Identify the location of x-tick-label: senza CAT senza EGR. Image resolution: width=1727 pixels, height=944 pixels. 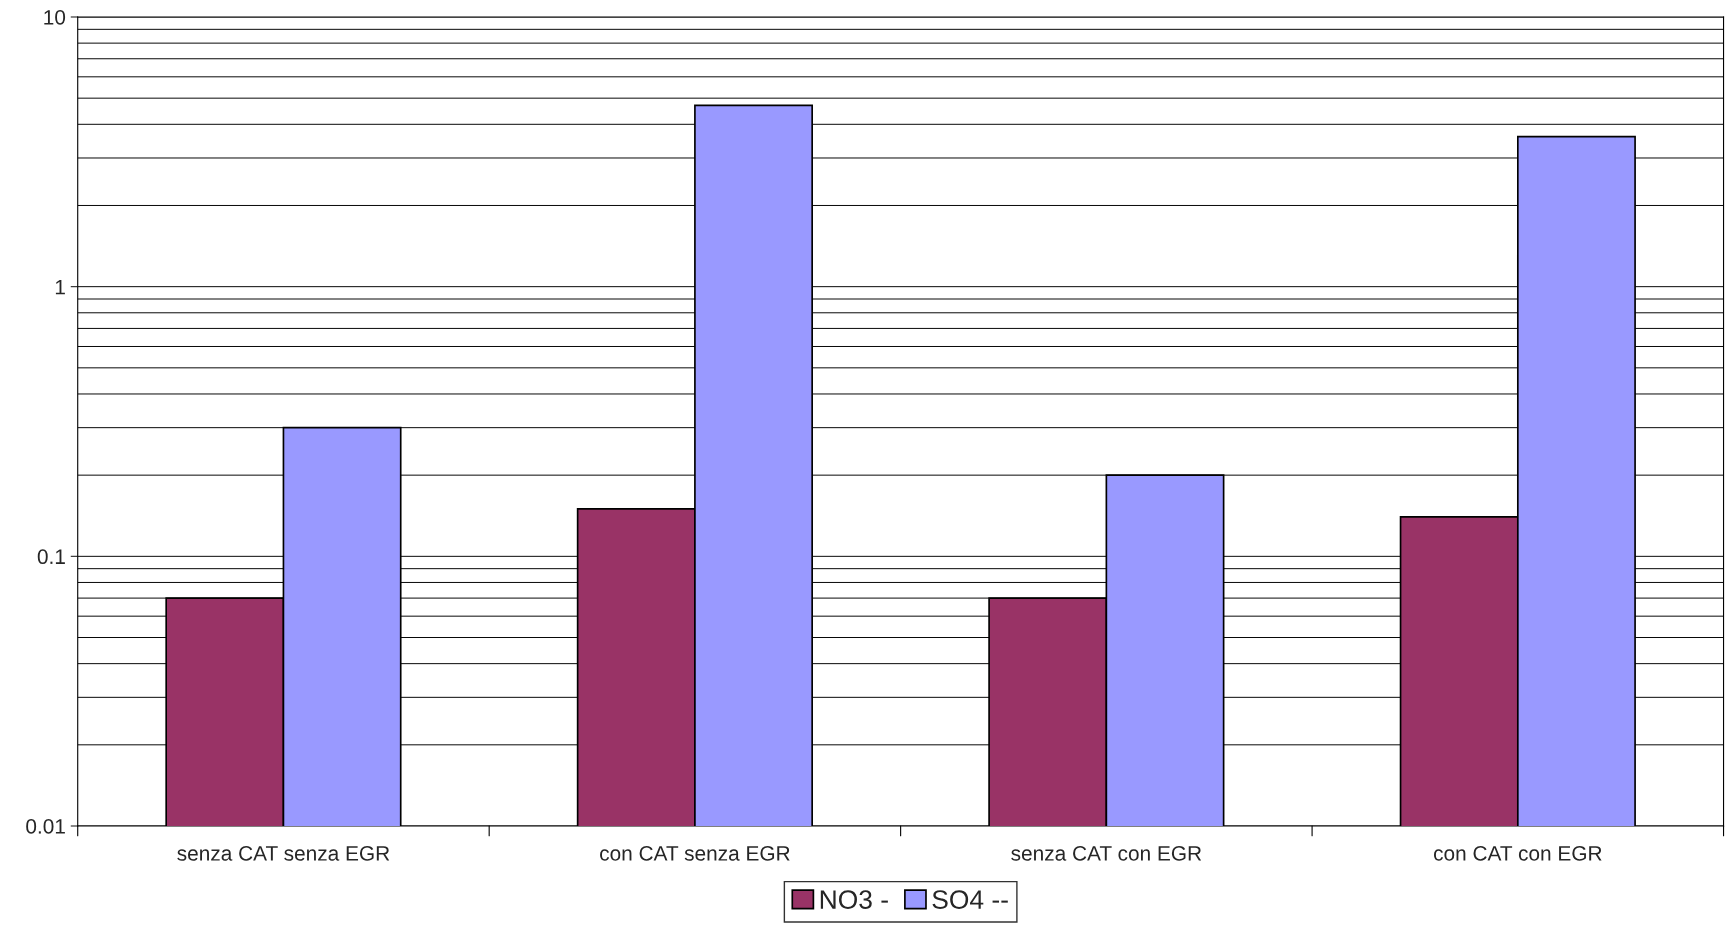
(283, 853).